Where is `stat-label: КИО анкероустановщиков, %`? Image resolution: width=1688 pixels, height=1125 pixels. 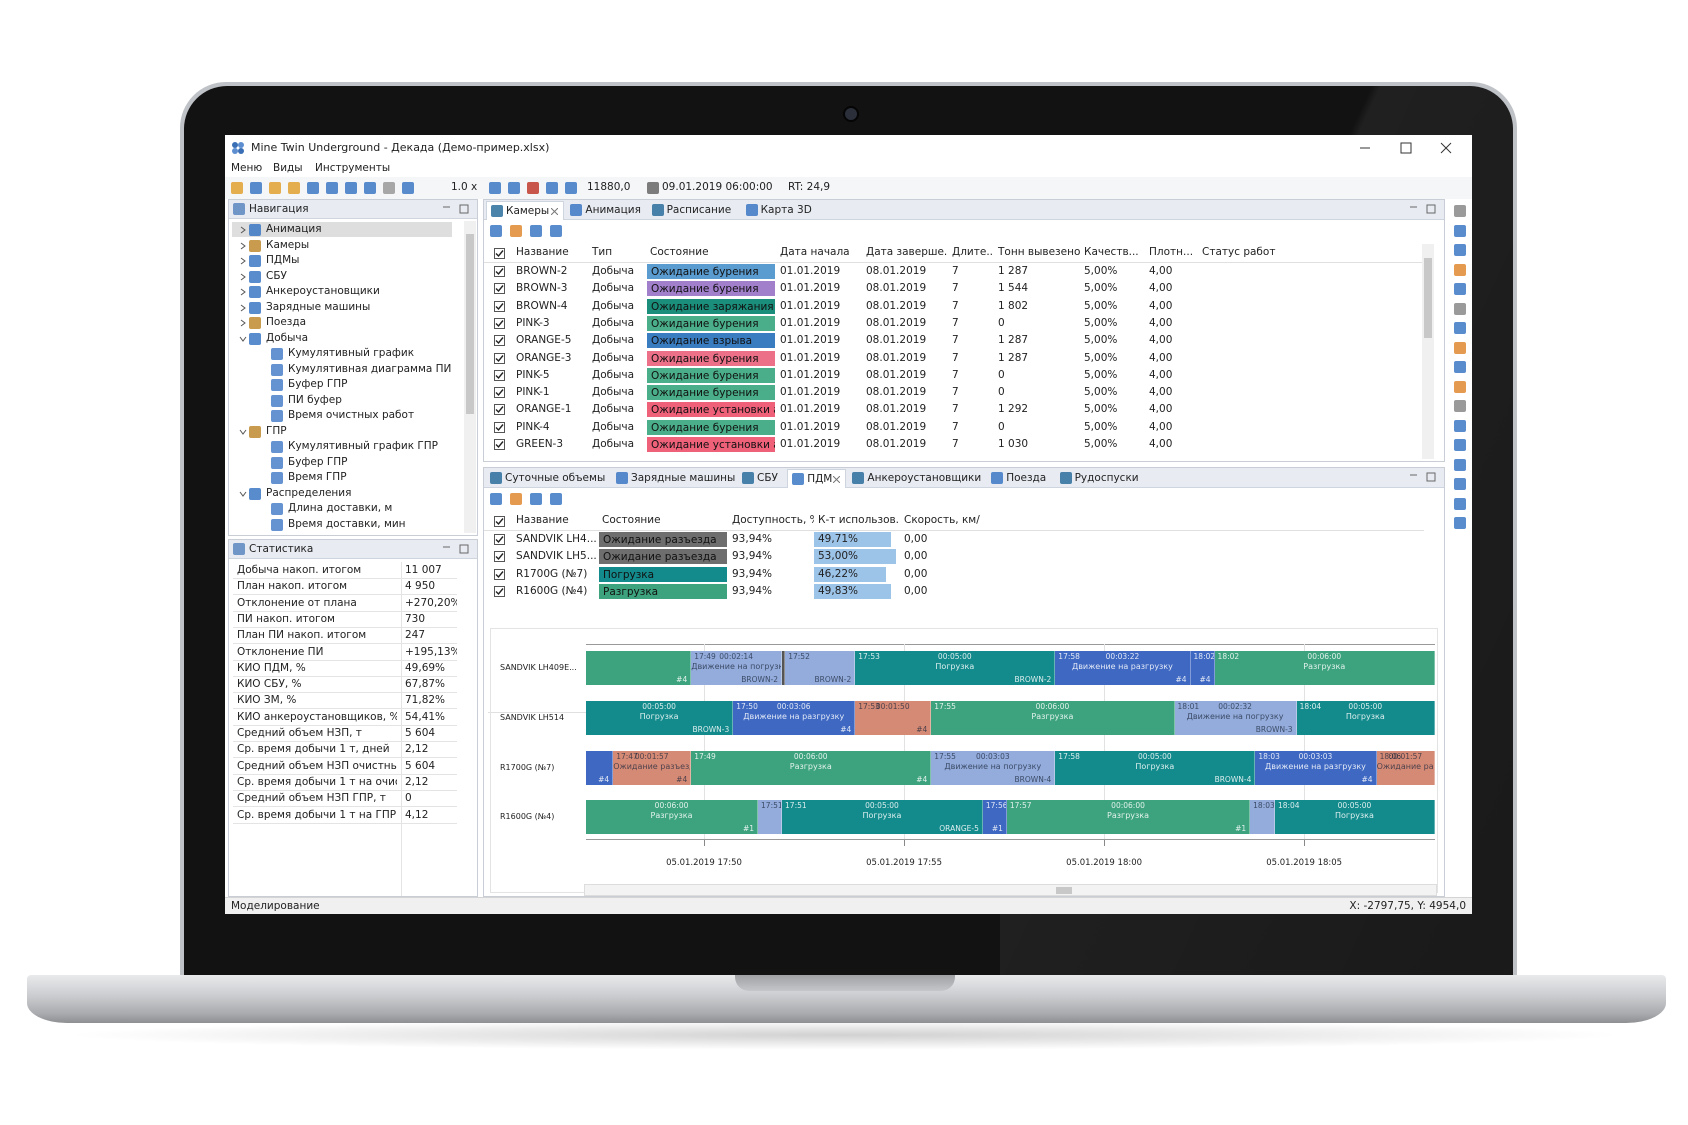 stat-label: КИО анкероустановщиков, % is located at coordinates (317, 716).